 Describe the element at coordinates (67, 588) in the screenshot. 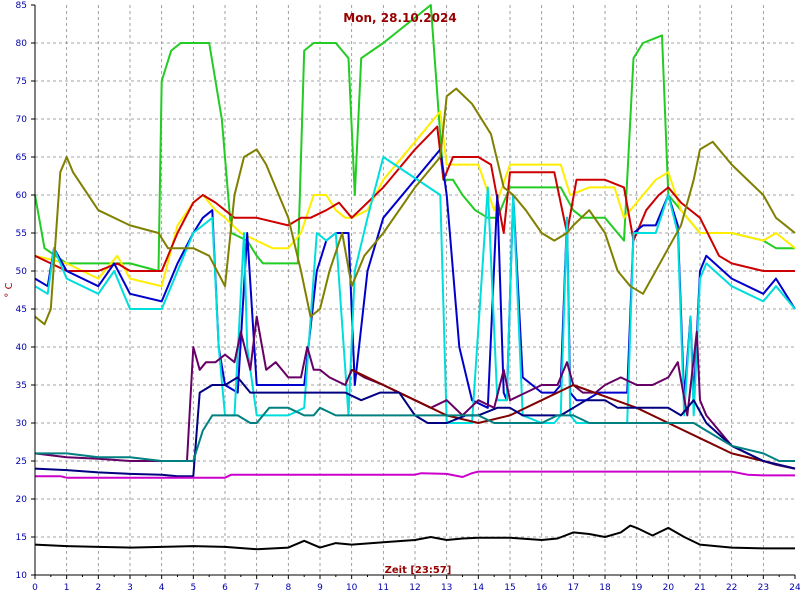

I see `x-tick-label: 1` at that location.